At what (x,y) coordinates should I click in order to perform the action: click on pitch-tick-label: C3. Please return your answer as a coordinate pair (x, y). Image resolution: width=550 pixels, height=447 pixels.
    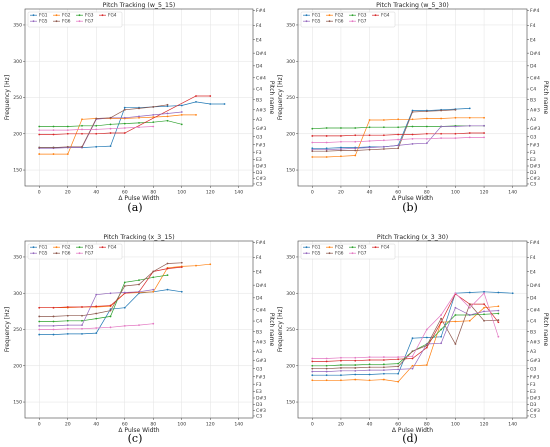
    Looking at the image, I should click on (259, 417).